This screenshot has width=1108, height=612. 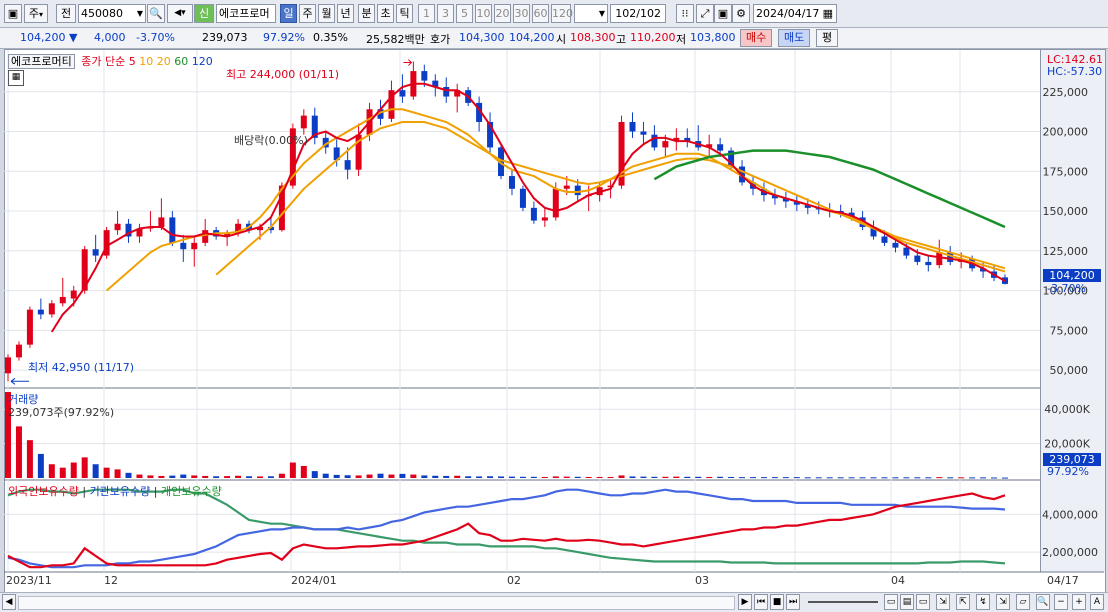 I want to click on date-field: 2024/04/17 ▦, so click(x=795, y=13).